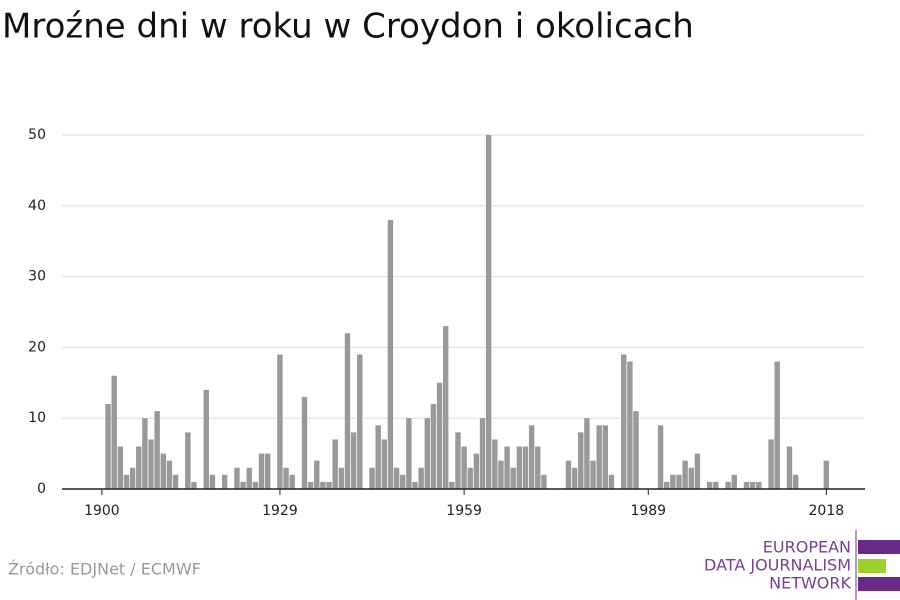  What do you see at coordinates (827, 511) in the screenshot?
I see `x-tick-label: 2018` at bounding box center [827, 511].